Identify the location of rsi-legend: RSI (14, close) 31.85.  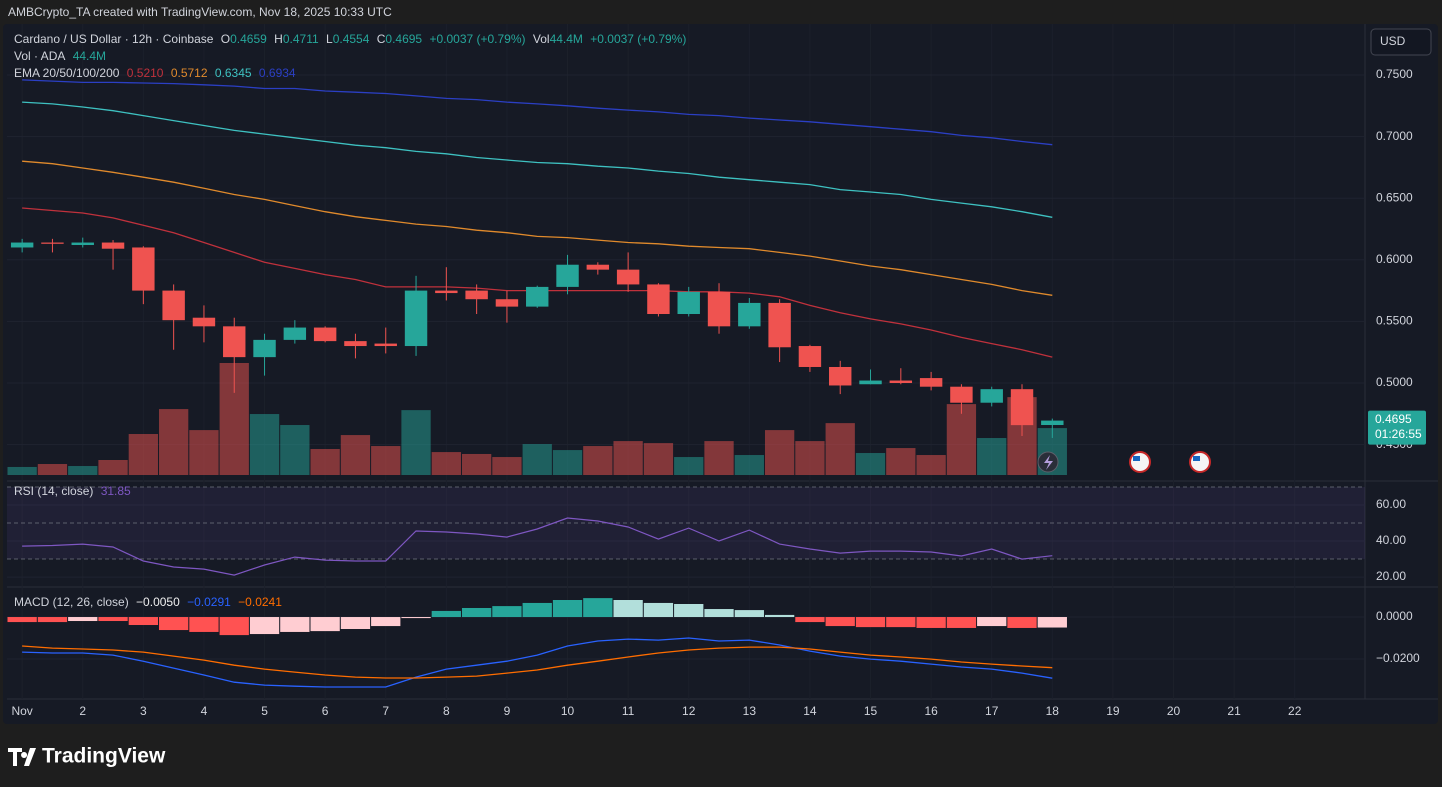
(74, 491).